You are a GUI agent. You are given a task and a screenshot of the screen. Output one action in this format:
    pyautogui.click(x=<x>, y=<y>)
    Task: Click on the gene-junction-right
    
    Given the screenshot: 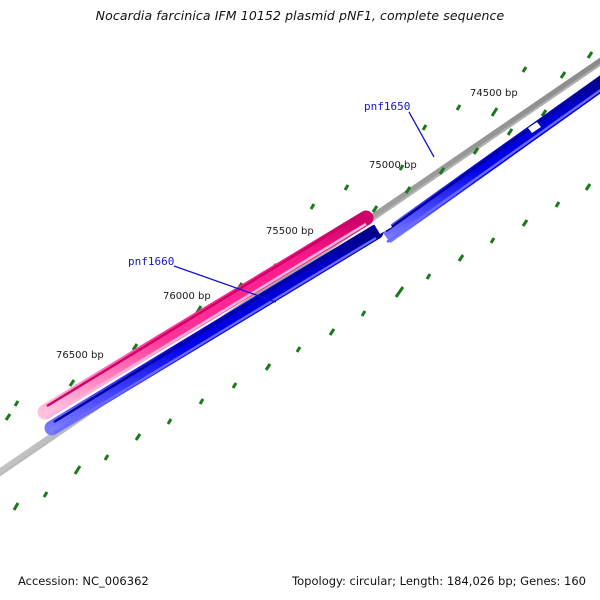 What is the action you would take?
    pyautogui.click(x=534, y=127)
    